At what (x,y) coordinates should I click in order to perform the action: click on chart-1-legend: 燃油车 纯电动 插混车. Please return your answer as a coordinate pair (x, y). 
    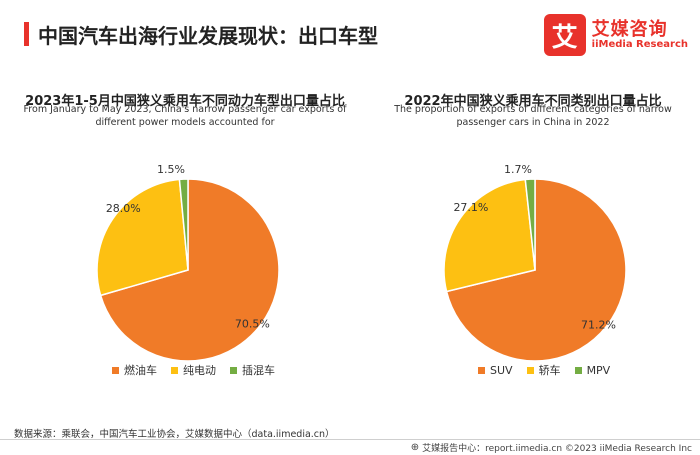
    Looking at the image, I should click on (200, 370).